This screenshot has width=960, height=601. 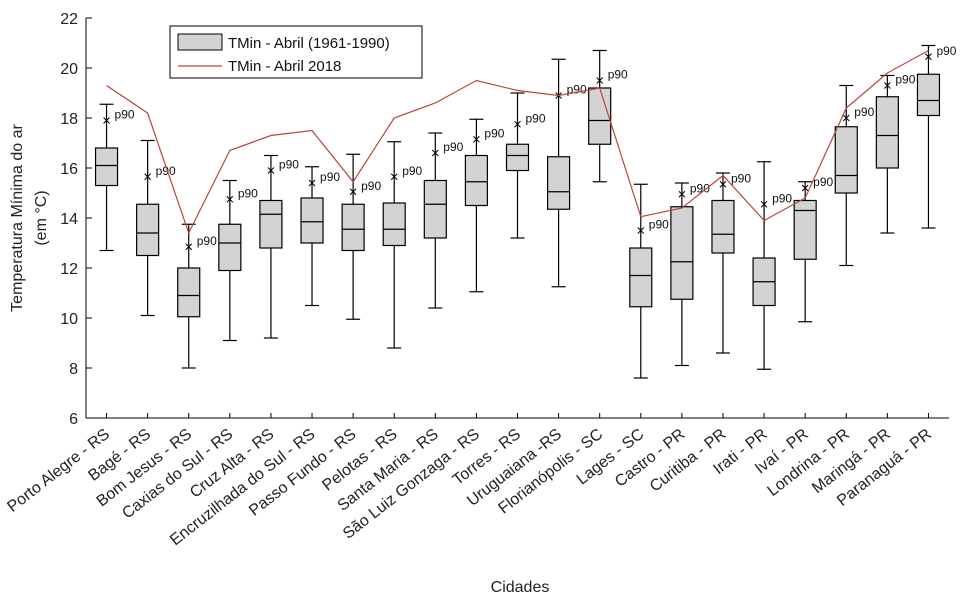 I want to click on y-tick-label: 18, so click(x=69, y=119).